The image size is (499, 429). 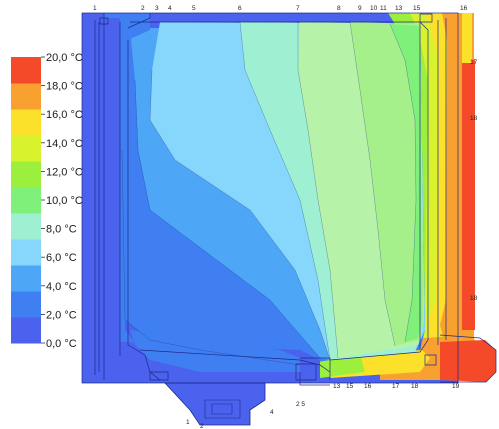 What do you see at coordinates (300, 404) in the screenshot?
I see `inner-note-label: 2 5` at bounding box center [300, 404].